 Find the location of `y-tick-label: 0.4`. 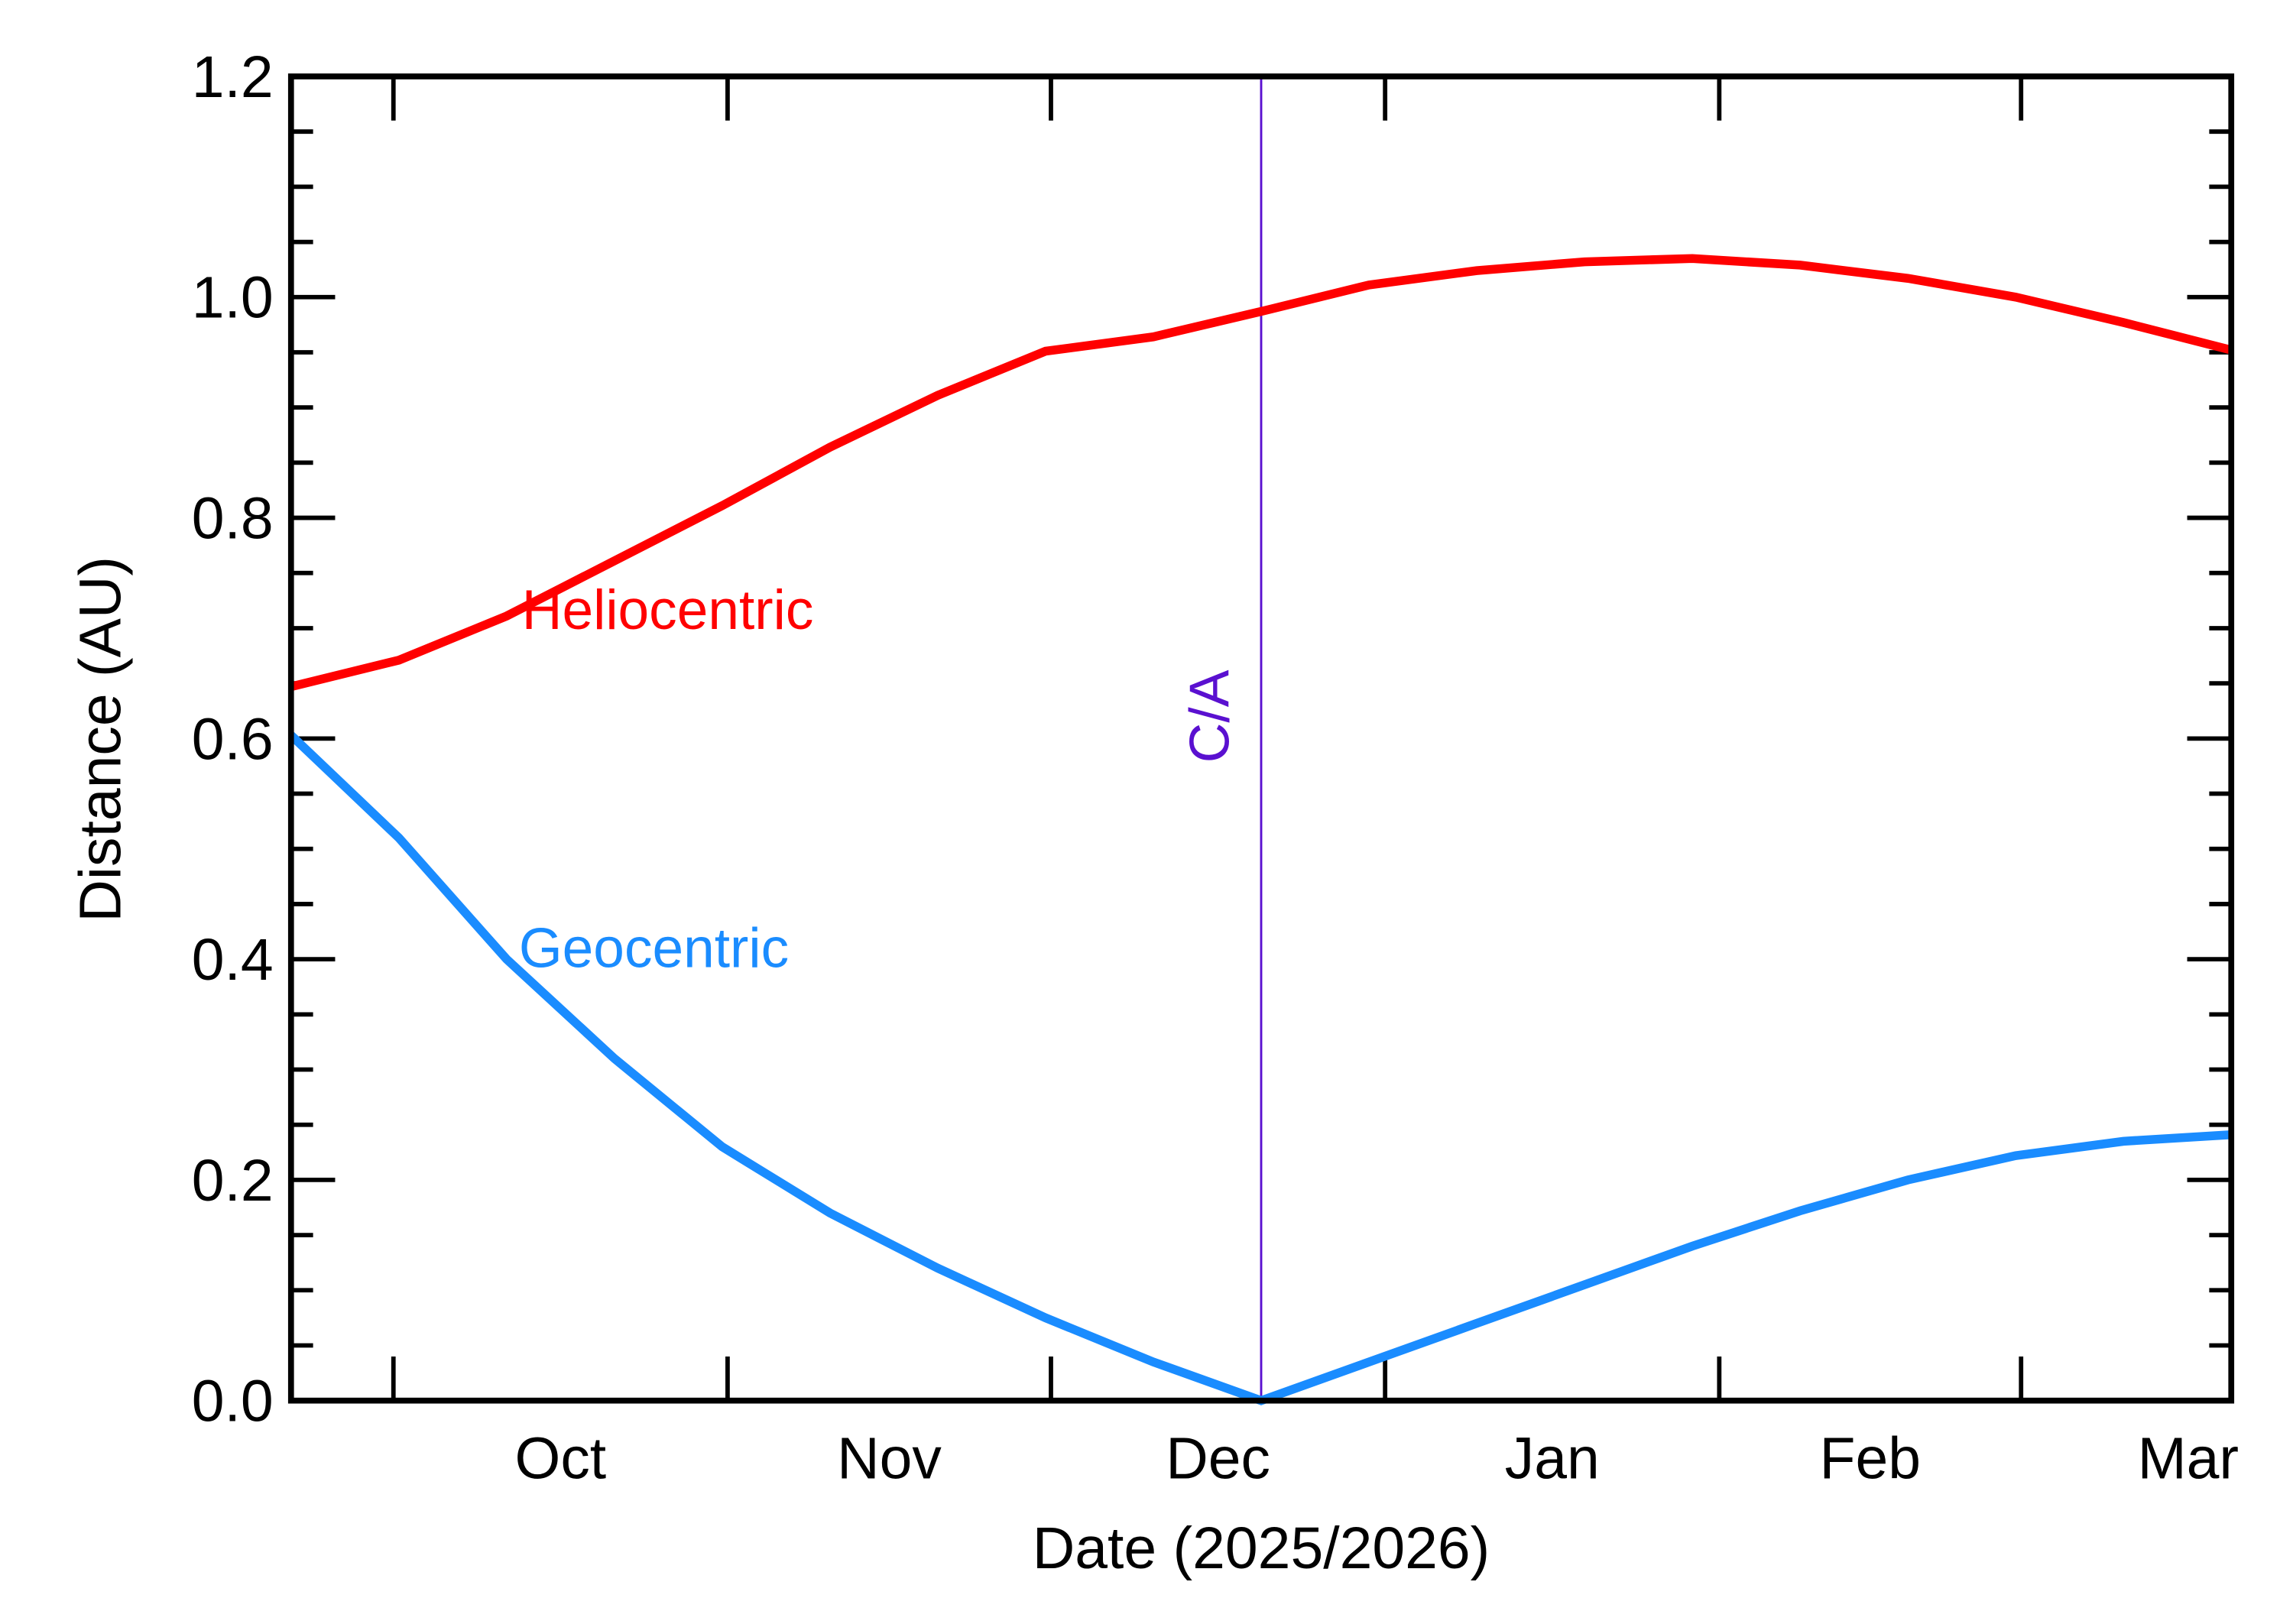

y-tick-label: 0.4 is located at coordinates (233, 960).